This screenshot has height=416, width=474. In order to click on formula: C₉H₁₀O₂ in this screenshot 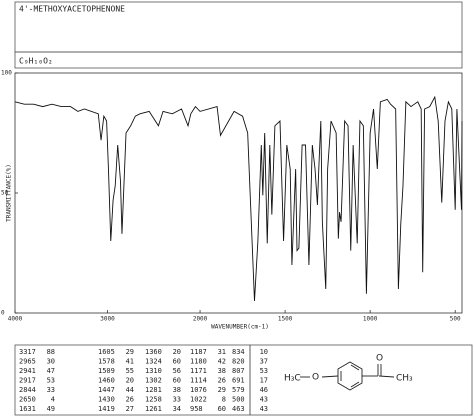, I will do `click(36, 61)`.